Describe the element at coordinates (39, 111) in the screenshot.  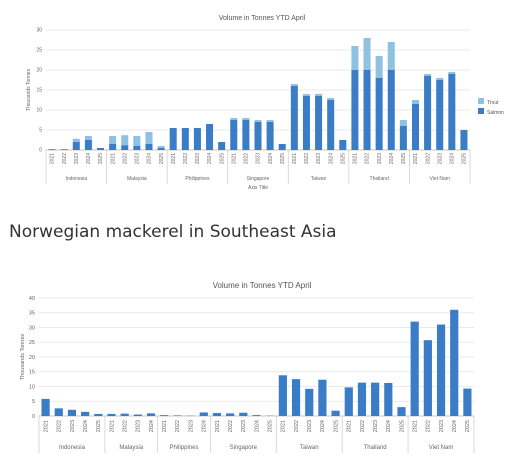
I see `y-tick-label: 10` at that location.